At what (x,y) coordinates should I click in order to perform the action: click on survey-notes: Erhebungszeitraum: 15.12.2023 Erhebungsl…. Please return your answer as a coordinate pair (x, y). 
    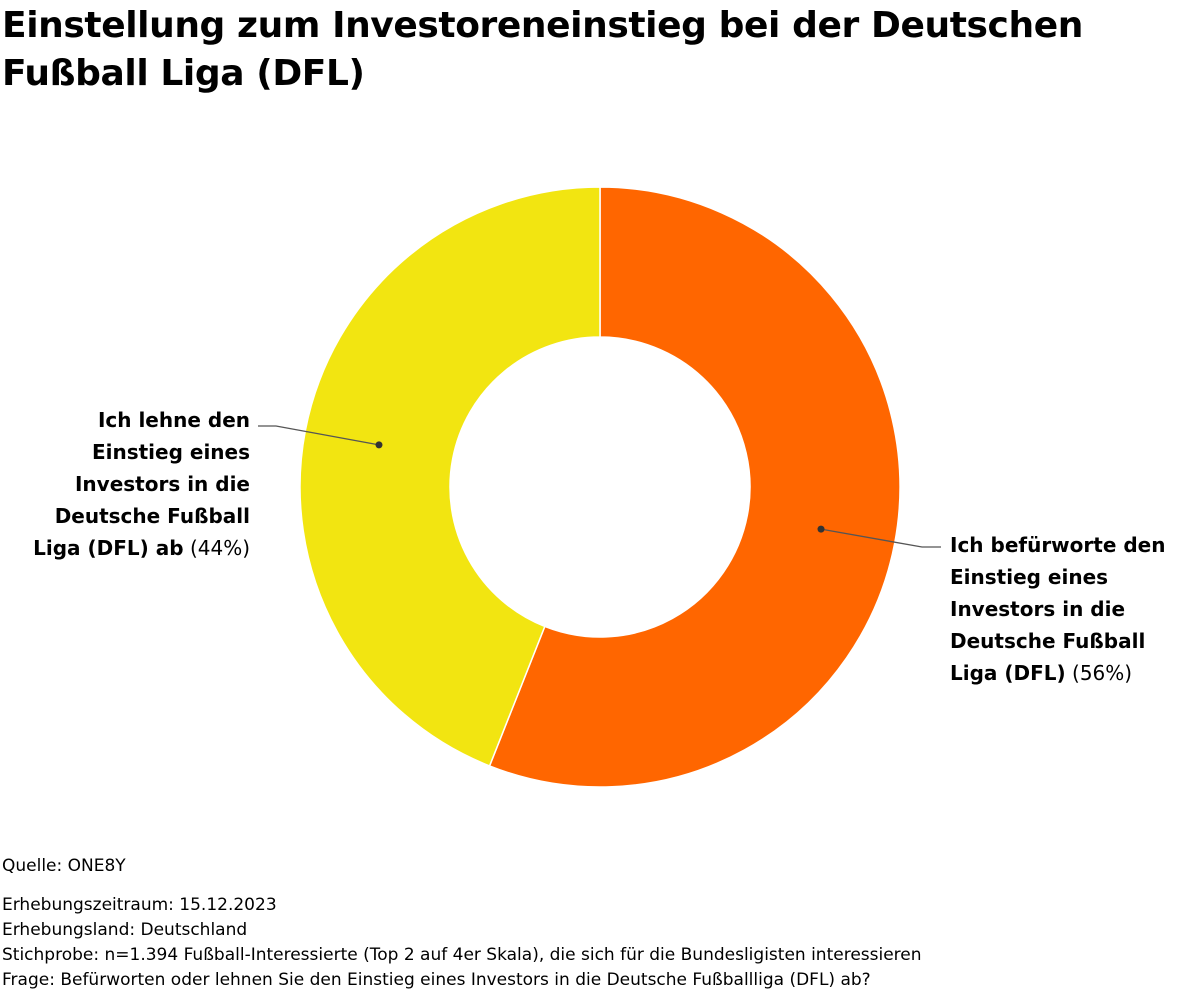
    Looking at the image, I should click on (462, 943).